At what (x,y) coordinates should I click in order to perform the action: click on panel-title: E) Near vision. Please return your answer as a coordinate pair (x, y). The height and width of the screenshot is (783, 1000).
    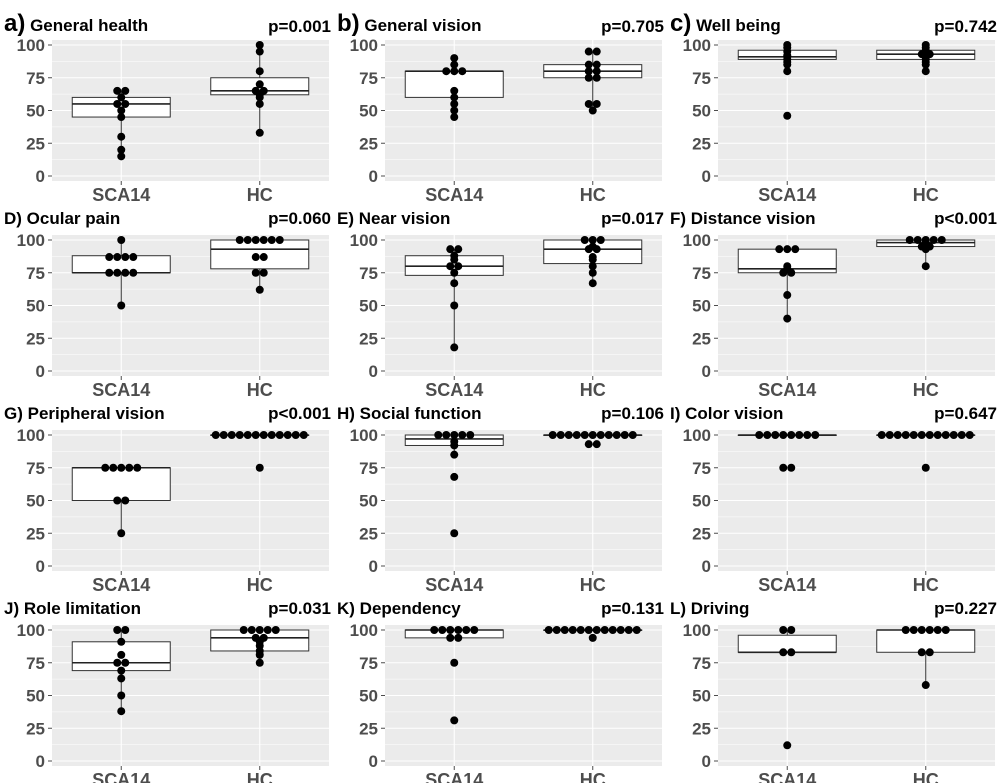
    Looking at the image, I should click on (393, 219).